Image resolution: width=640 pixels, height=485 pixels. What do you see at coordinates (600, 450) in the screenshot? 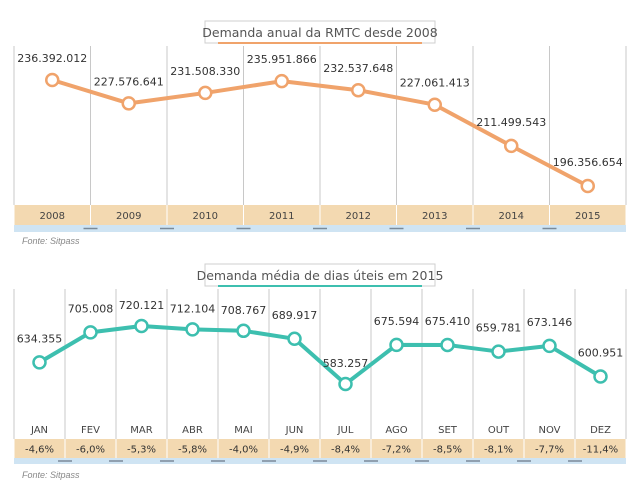
I see `chart2-percent-change-label: -11,4%` at bounding box center [600, 450].